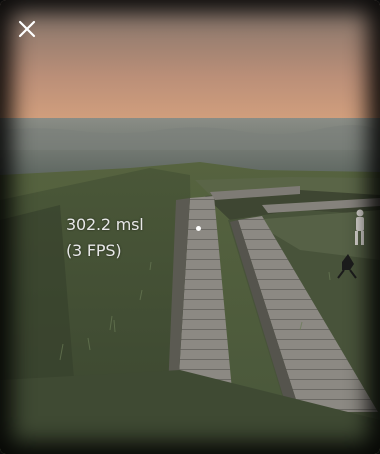 This screenshot has width=380, height=454. I want to click on sea-waves, so click(190, 137).